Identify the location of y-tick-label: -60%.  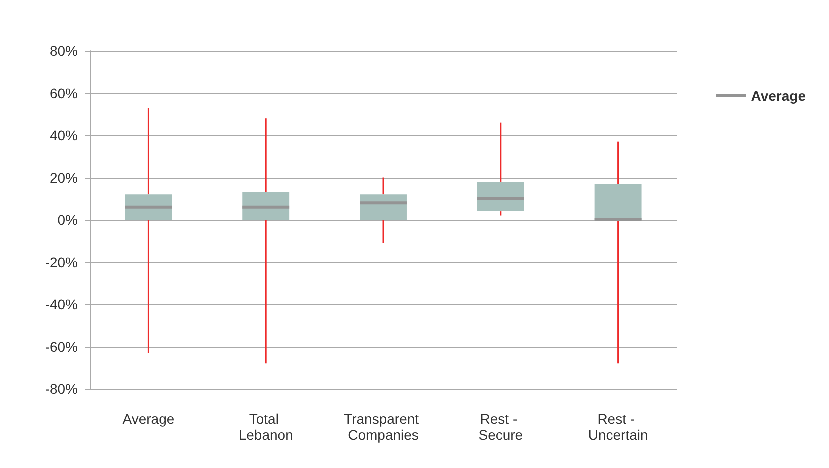
(61, 346).